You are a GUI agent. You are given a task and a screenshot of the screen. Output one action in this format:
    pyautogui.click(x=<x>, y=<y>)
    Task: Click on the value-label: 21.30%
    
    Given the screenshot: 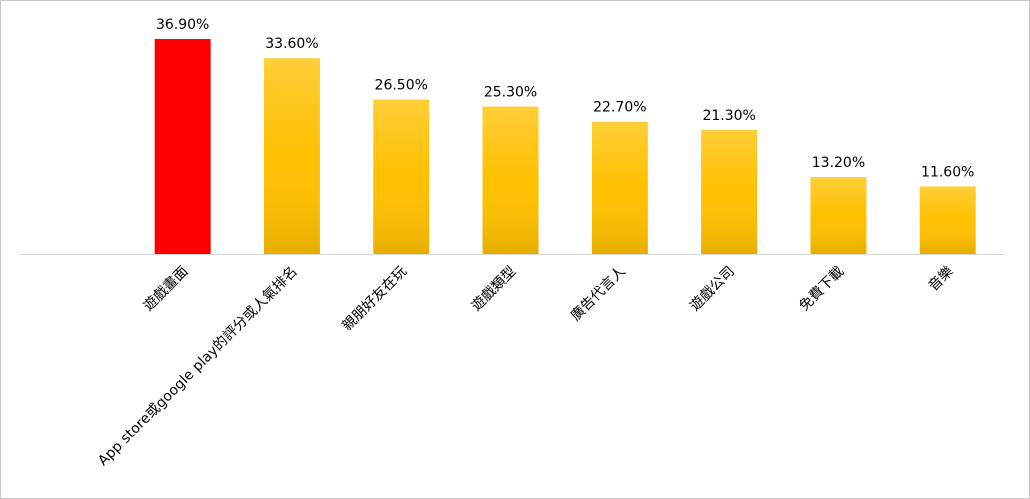 What is the action you would take?
    pyautogui.click(x=728, y=116)
    